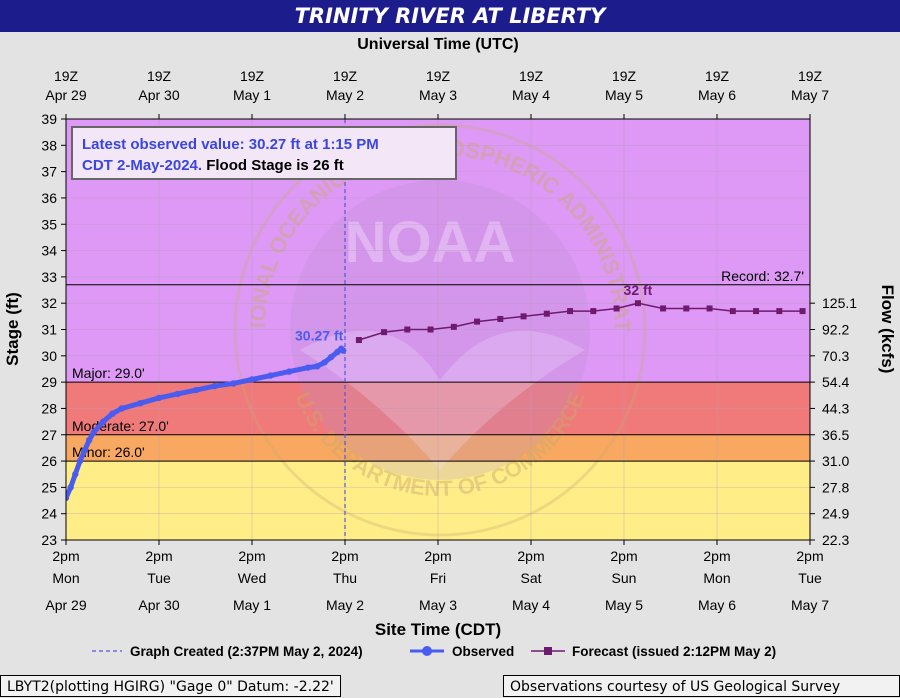  I want to click on info-line-2-date: CDT 2-May-2024., so click(142, 165).